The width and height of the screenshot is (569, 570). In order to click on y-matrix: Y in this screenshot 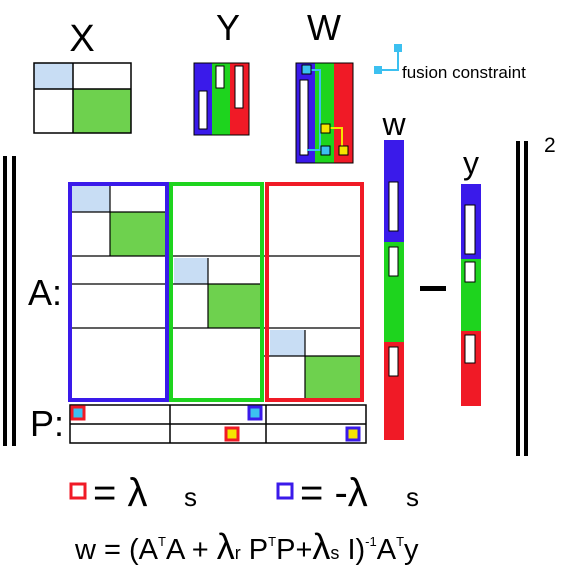, I will do `click(221, 71)`.